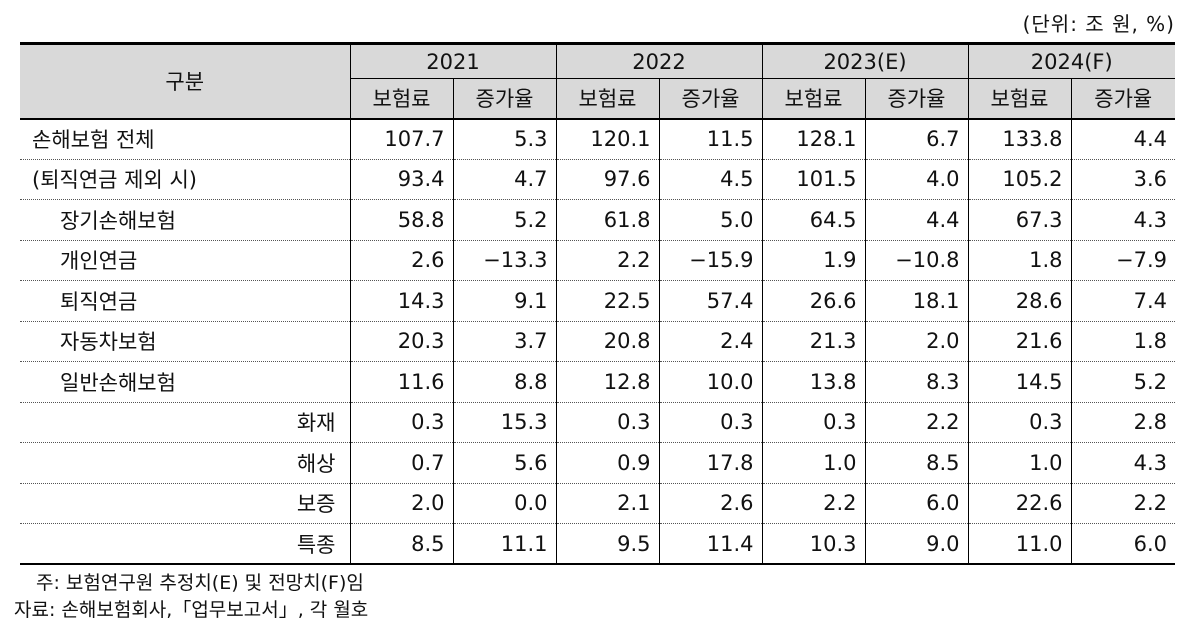  I want to click on growth-cell: 2.6, so click(710, 503).